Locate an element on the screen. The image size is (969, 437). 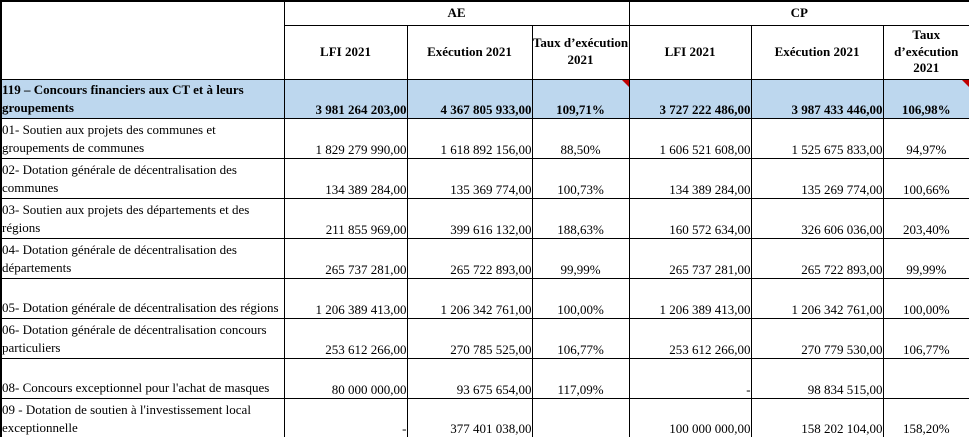
cell-ae-exec: 93 675 654,00 is located at coordinates (469, 378).